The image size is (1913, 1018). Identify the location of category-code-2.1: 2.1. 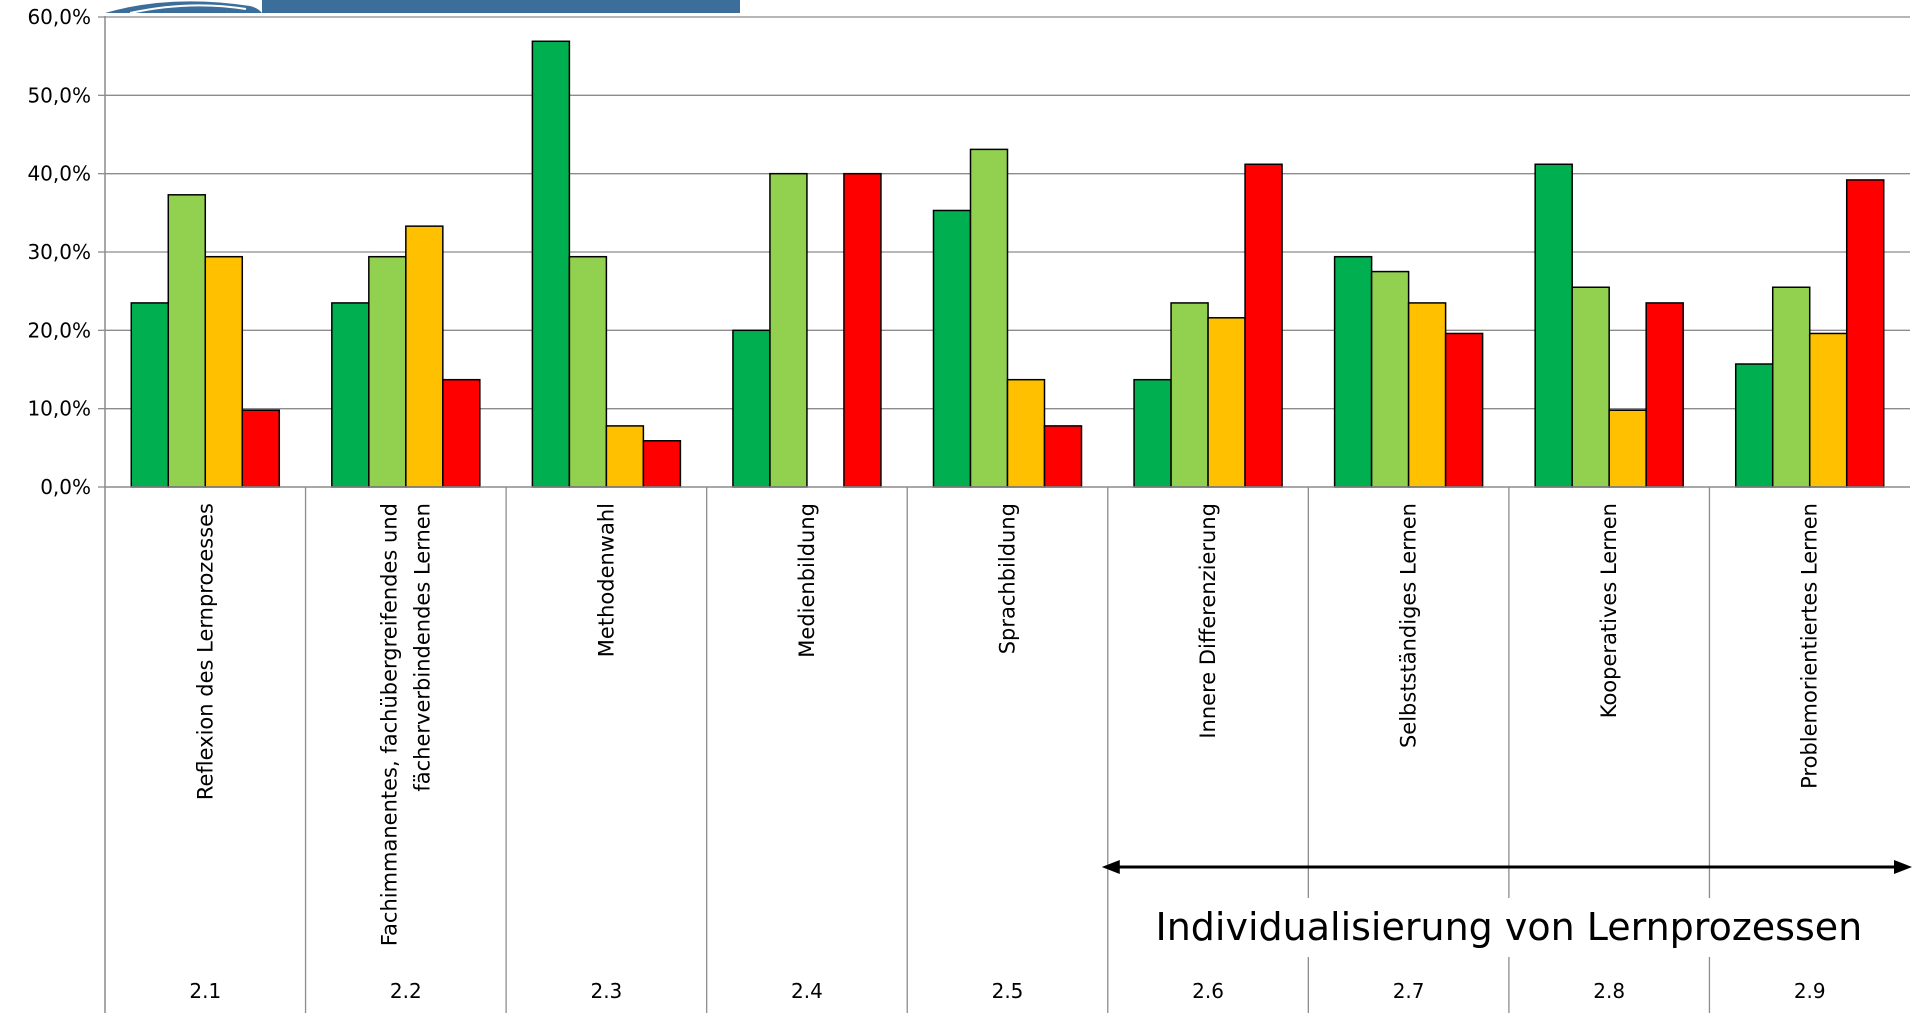
(205, 991).